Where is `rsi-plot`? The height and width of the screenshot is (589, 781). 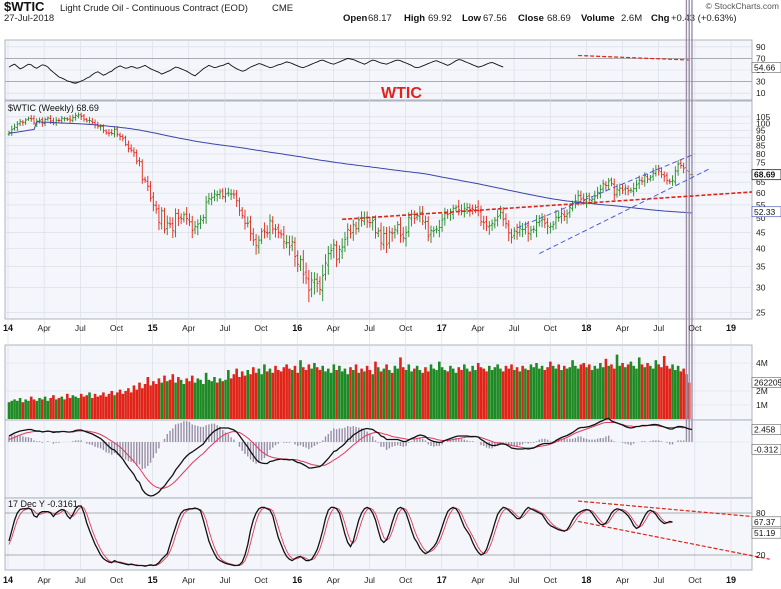 rsi-plot is located at coordinates (378, 69).